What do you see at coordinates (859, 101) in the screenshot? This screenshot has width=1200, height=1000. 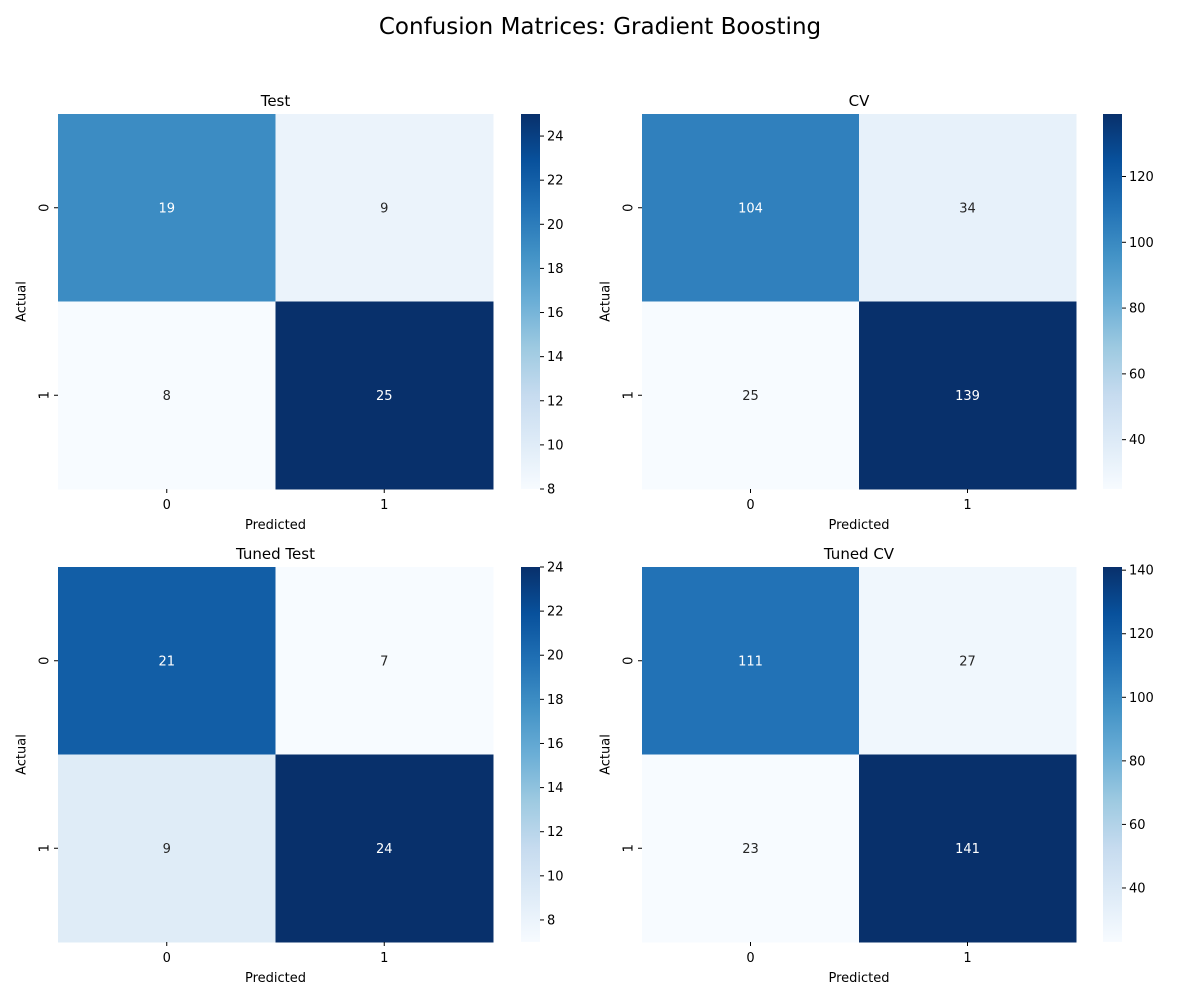 I see `panel-title: CV` at bounding box center [859, 101].